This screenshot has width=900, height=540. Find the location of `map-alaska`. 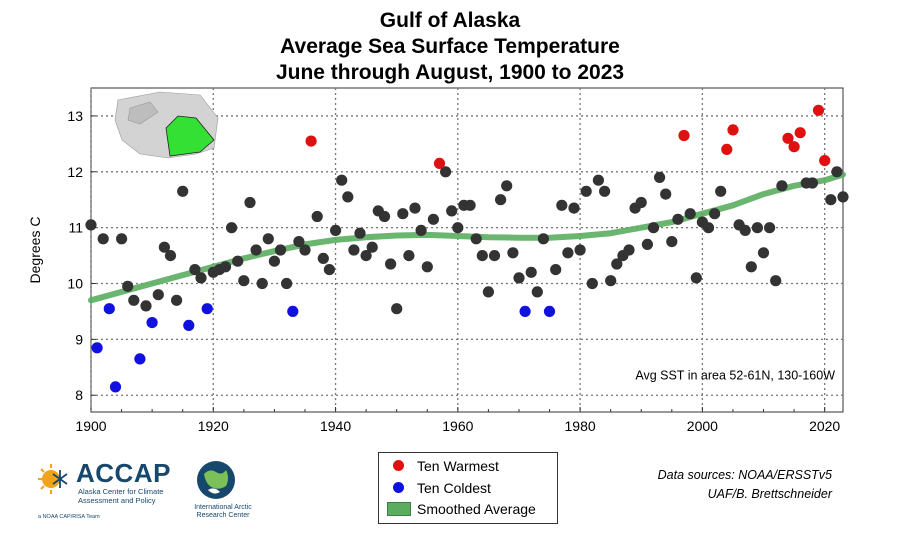

map-alaska is located at coordinates (143, 113).